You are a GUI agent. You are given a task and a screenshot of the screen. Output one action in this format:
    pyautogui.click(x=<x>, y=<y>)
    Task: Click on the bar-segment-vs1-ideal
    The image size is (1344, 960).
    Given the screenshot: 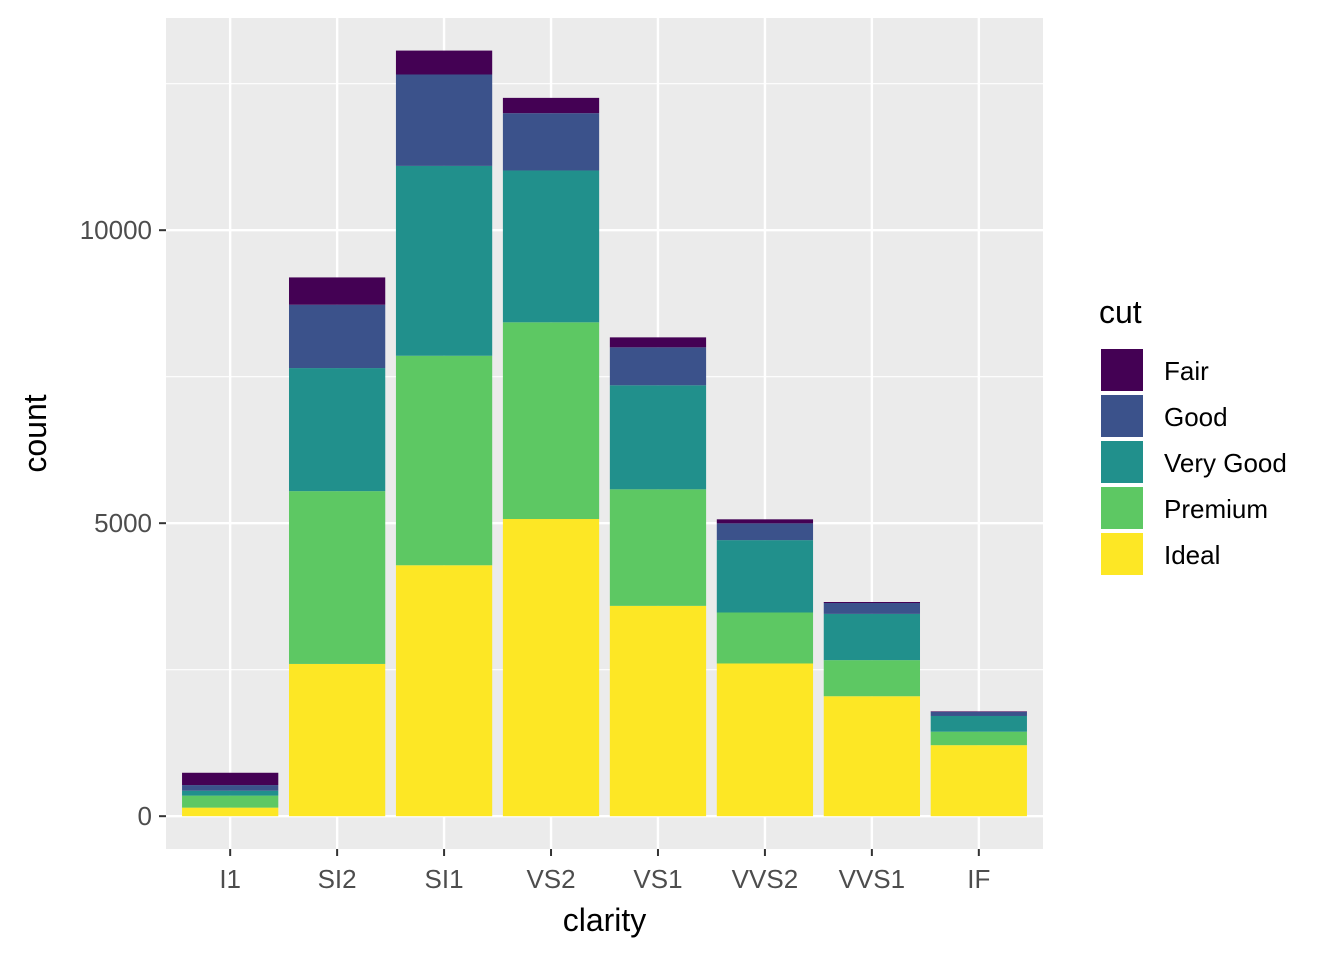 What is the action you would take?
    pyautogui.click(x=658, y=711)
    